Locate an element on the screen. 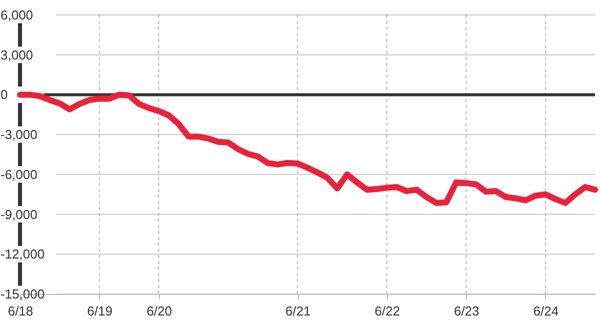 Image resolution: width=600 pixels, height=320 pixels. y-tick-label: -12,000 is located at coordinates (22, 254).